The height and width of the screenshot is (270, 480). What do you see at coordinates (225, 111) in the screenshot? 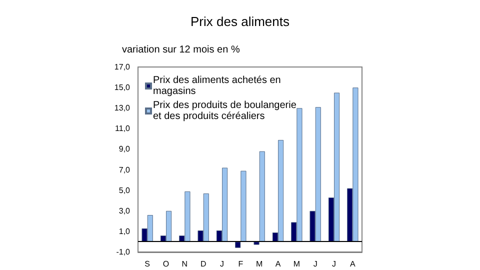
I see `legend-label: Prix des produits de boulangerie et des produits céréaliers` at bounding box center [225, 111].